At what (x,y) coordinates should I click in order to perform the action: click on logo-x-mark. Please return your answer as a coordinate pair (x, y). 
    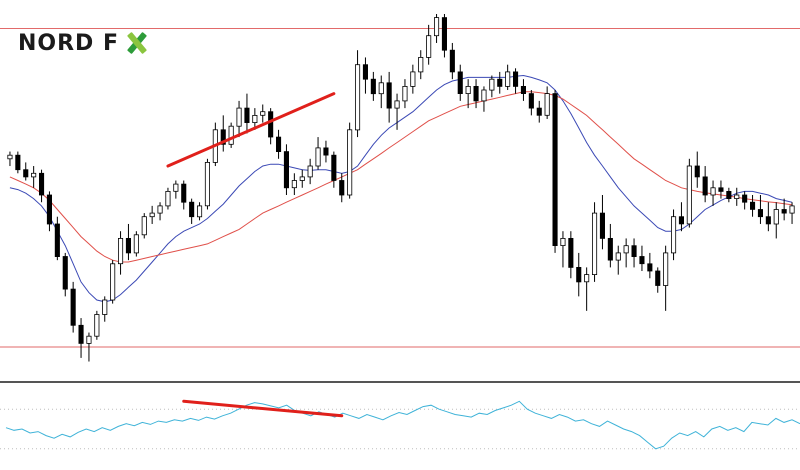
    Looking at the image, I should click on (137, 43).